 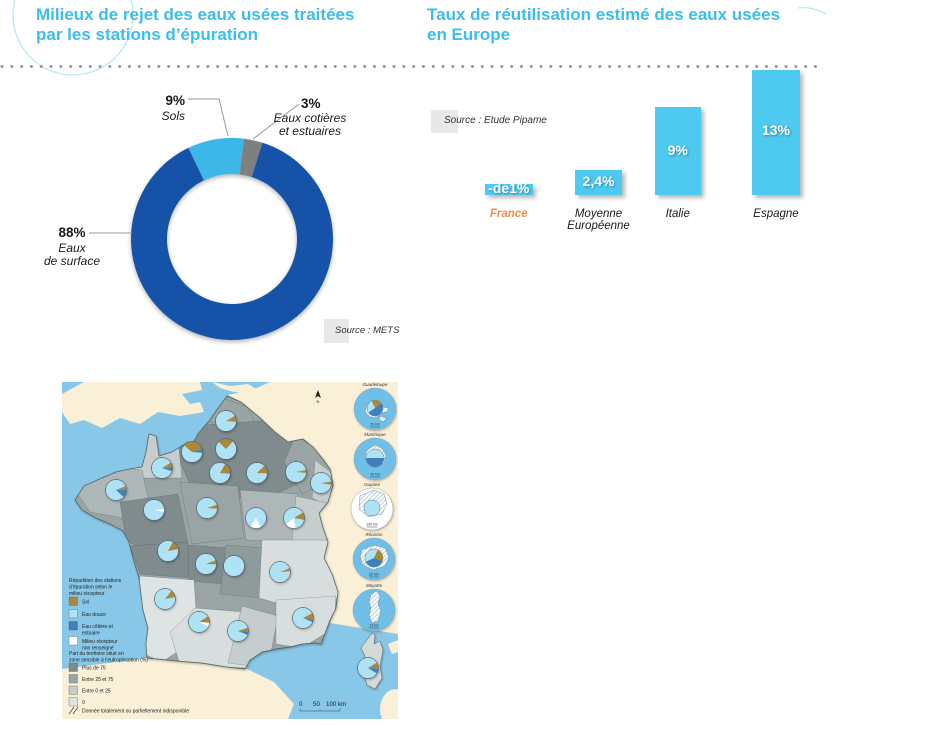 What do you see at coordinates (85, 603) in the screenshot?
I see `svg-text: Sol` at bounding box center [85, 603].